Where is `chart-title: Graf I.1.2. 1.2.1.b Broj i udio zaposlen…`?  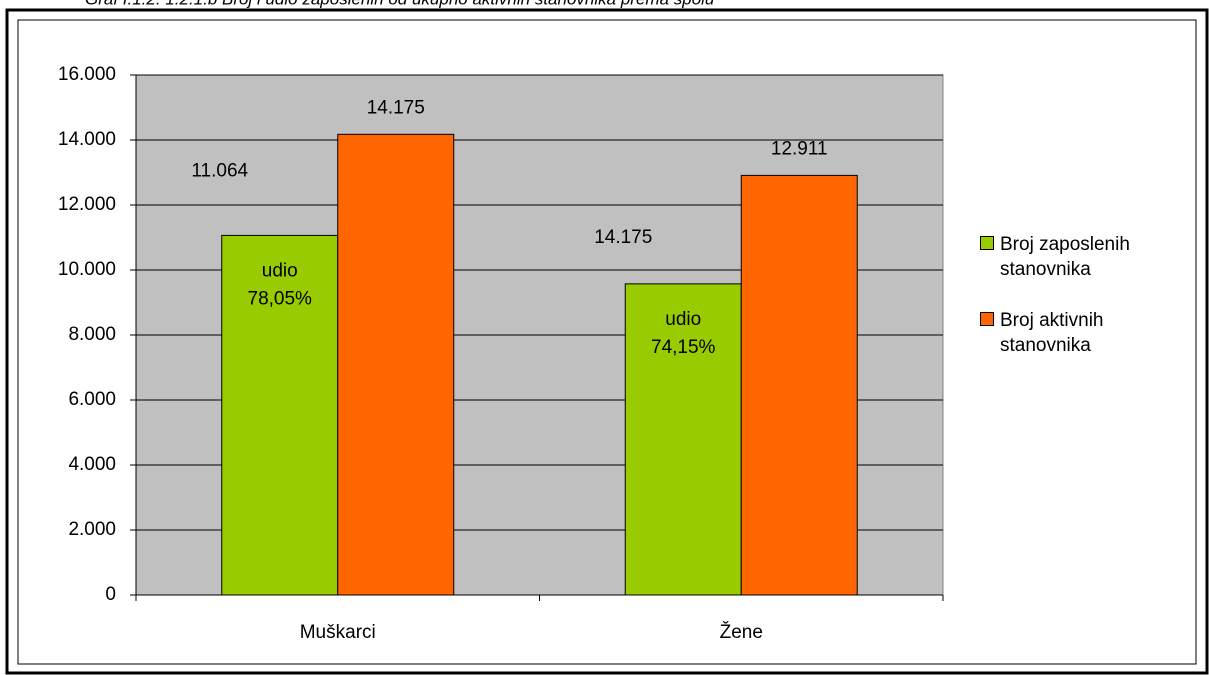 chart-title: Graf I.1.2. 1.2.1.b Broj i udio zaposlen… is located at coordinates (400, 4).